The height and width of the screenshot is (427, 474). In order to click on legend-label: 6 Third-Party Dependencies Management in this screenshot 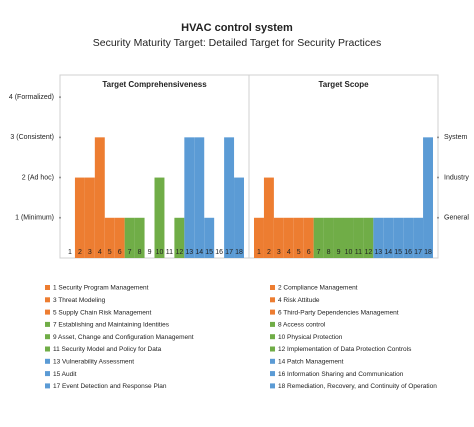, I will do `click(338, 312)`.